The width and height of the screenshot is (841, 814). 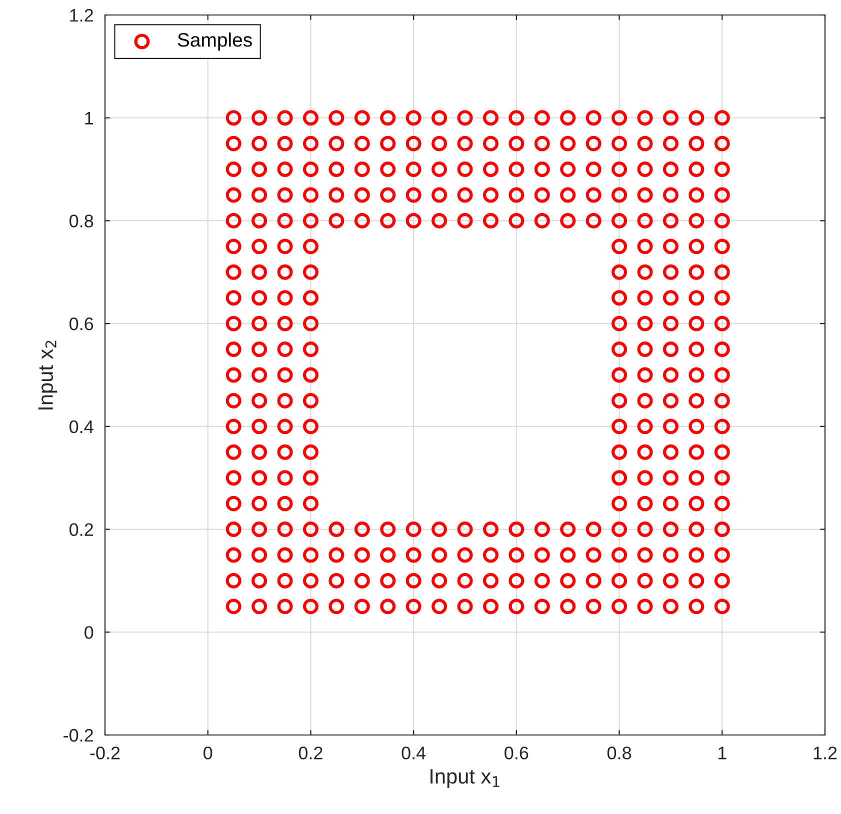 I want to click on legend-label: Samples, so click(x=215, y=41).